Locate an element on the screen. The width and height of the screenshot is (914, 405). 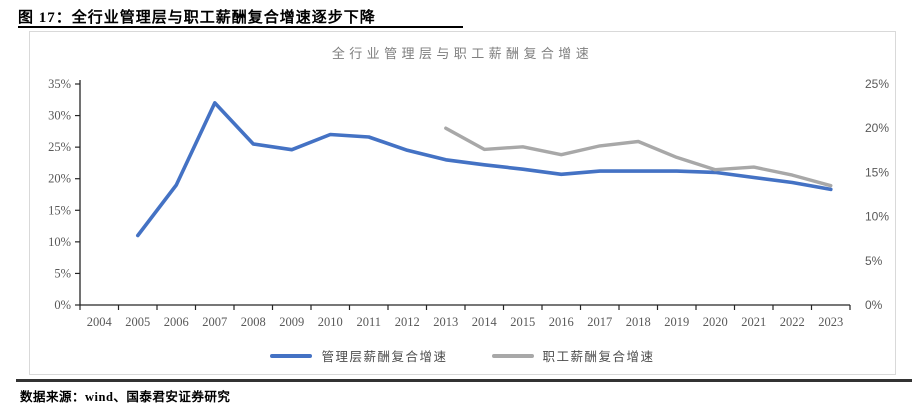
x-axis-label: 2017 is located at coordinates (599, 322).